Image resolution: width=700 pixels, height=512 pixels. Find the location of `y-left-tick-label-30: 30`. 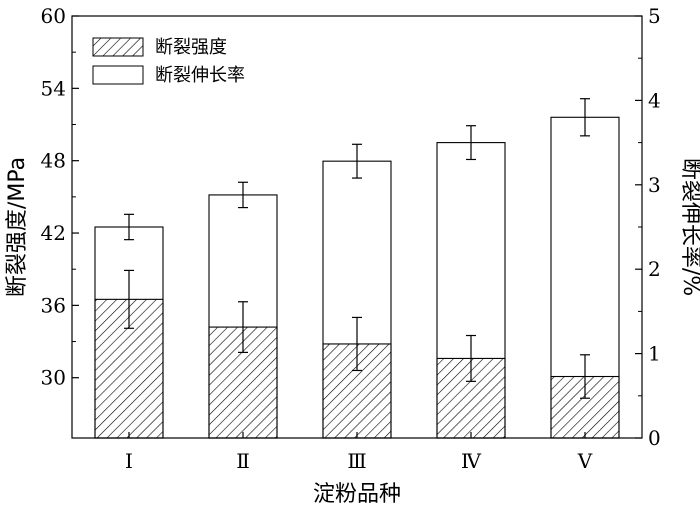

y-left-tick-label-30: 30 is located at coordinates (53, 378).